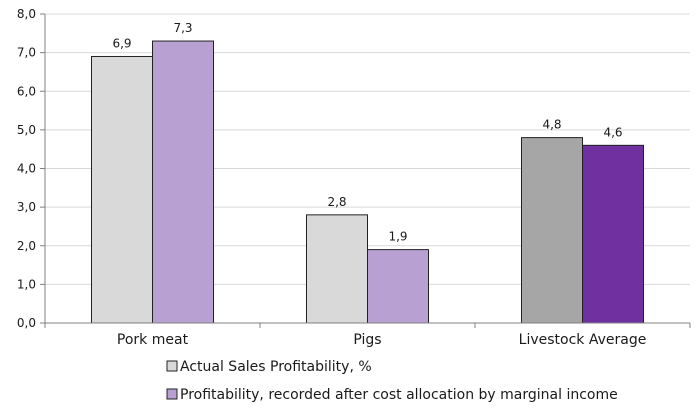  I want to click on y-tick-label: 4,0, so click(26, 169).